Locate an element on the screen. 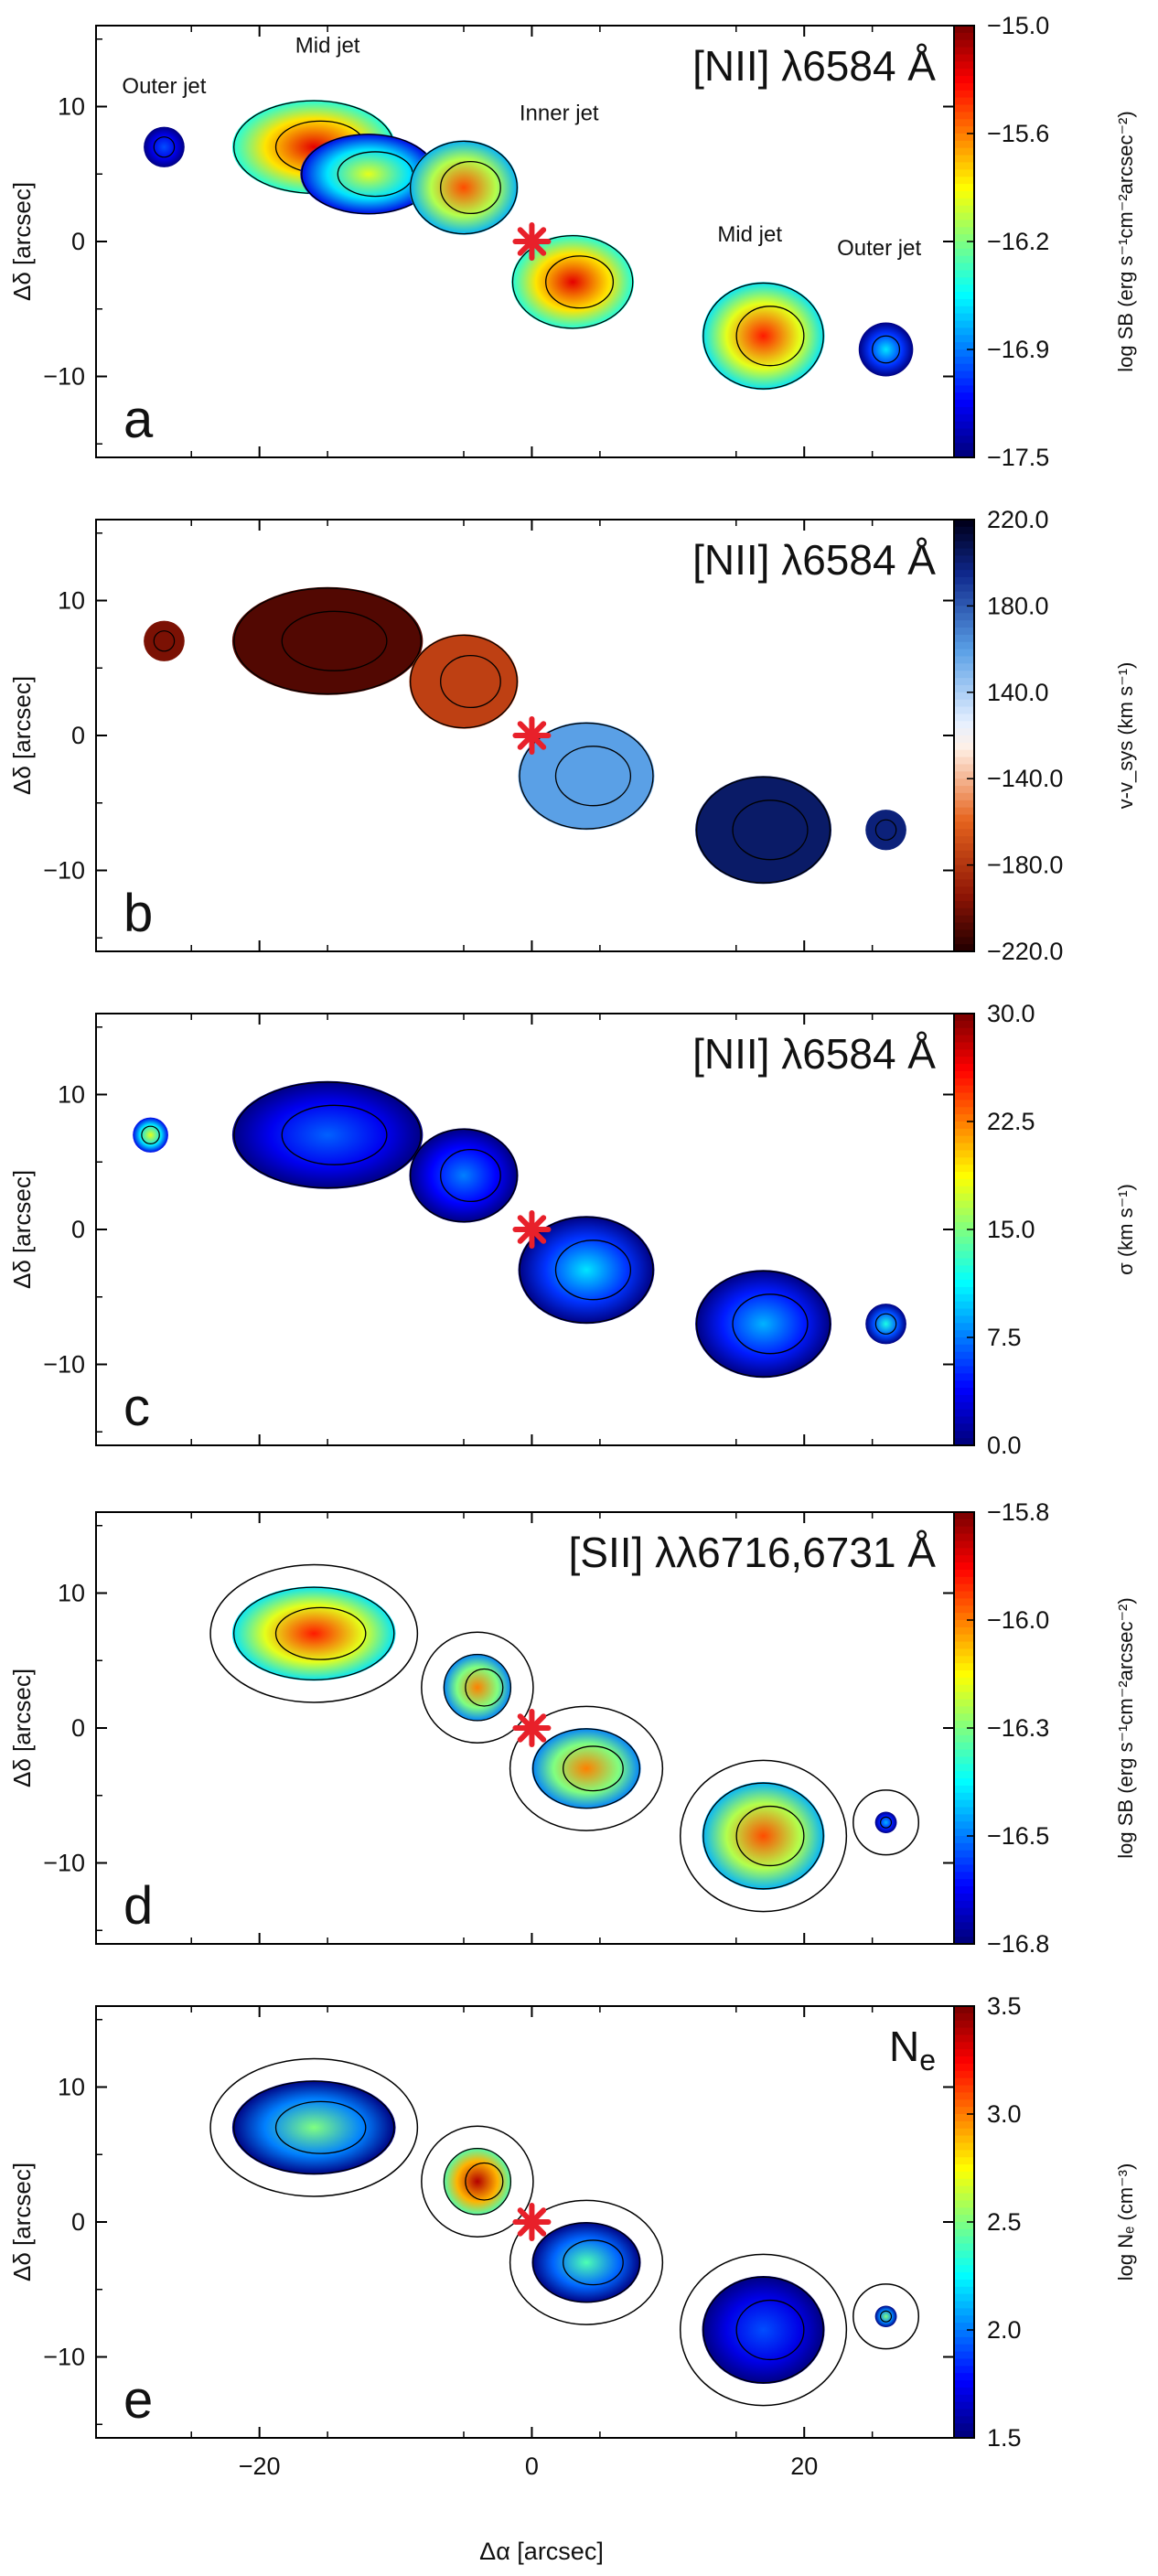 The height and width of the screenshot is (2576, 1158). colorbar-tick-label: 15.0 is located at coordinates (1011, 1230).